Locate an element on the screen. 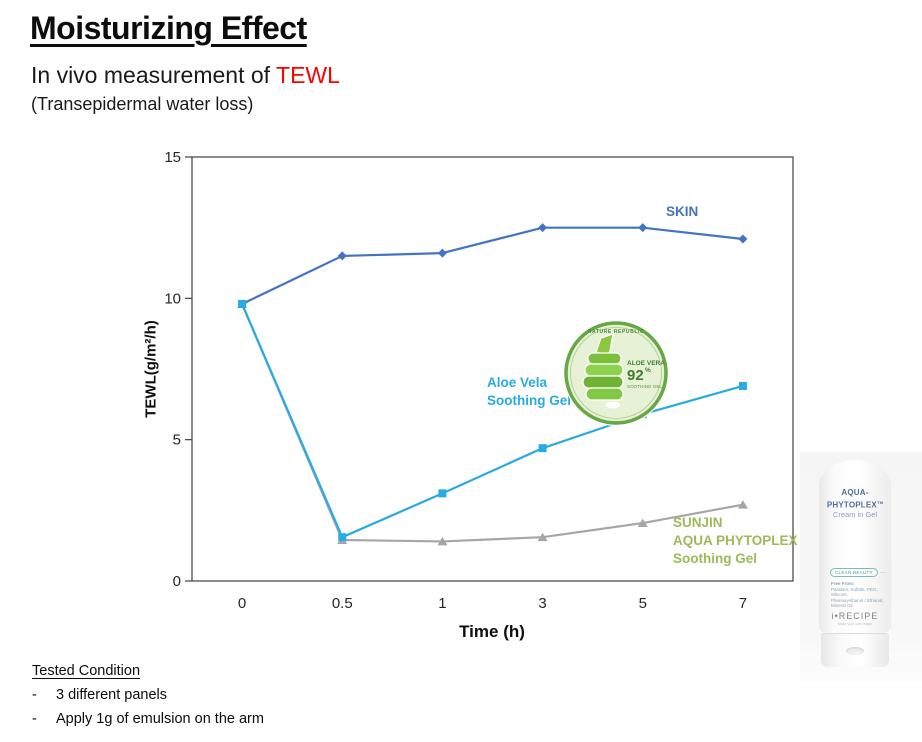  page-title: Moisturizing Effect is located at coordinates (168, 28).